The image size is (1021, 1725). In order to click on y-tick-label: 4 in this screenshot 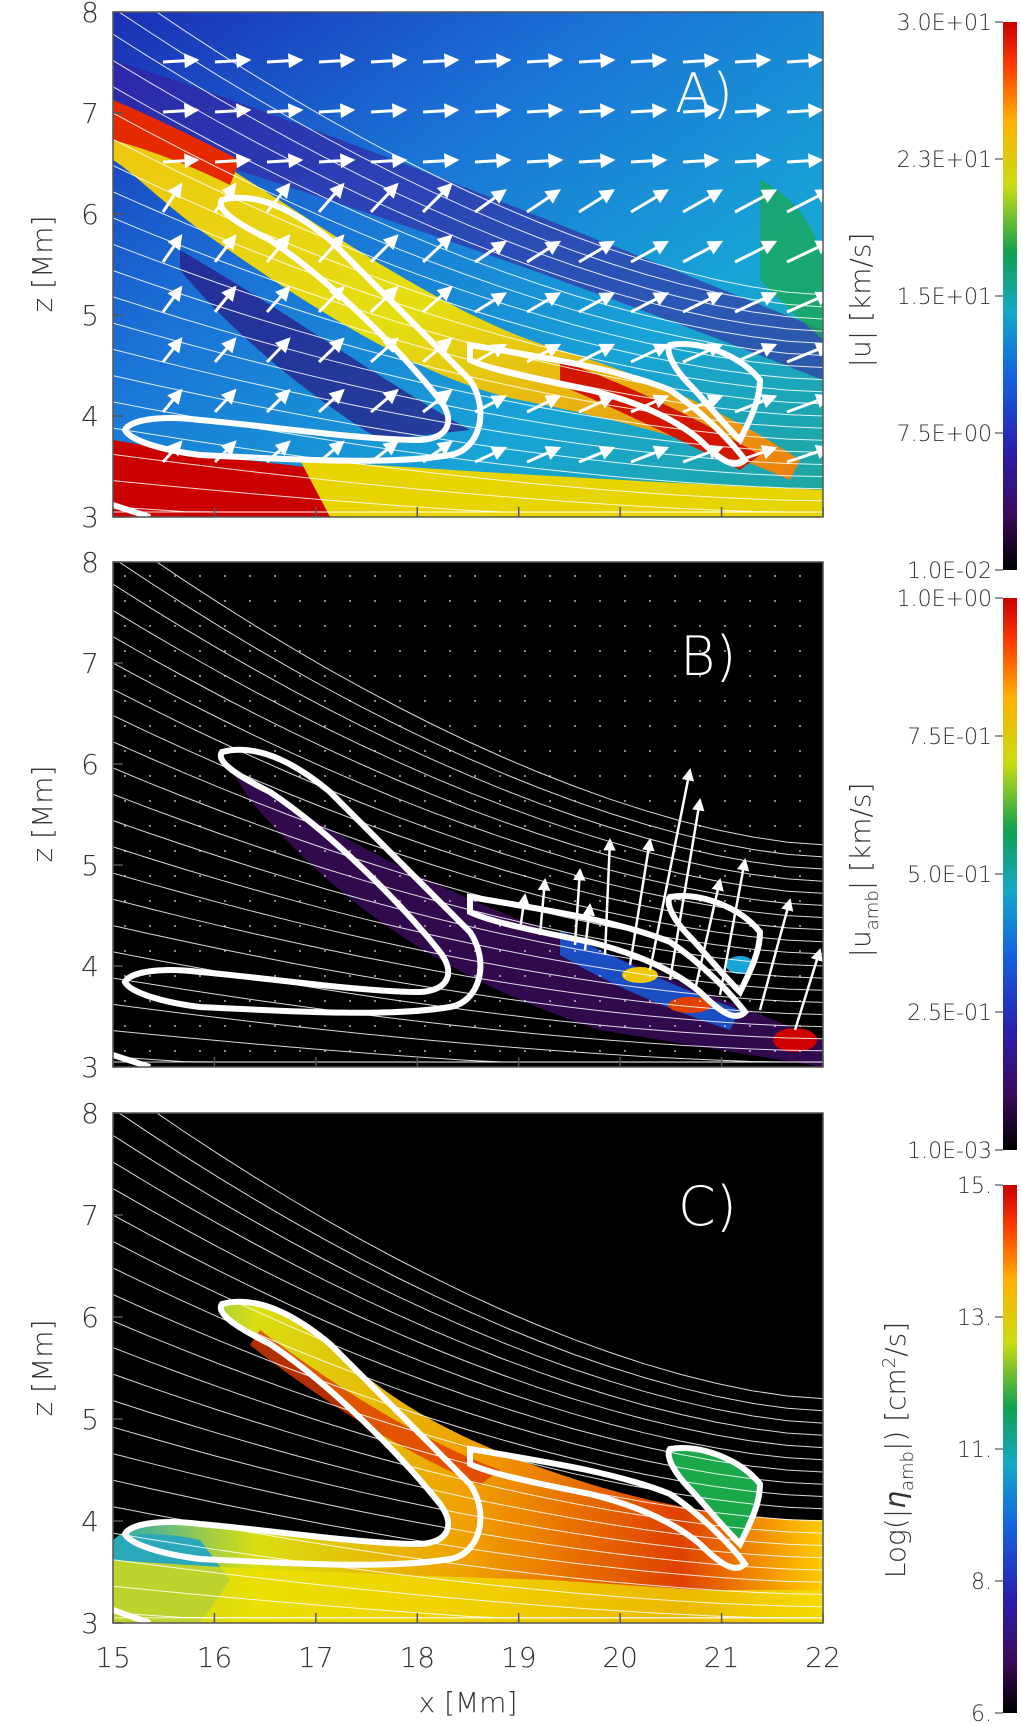, I will do `click(90, 1521)`.